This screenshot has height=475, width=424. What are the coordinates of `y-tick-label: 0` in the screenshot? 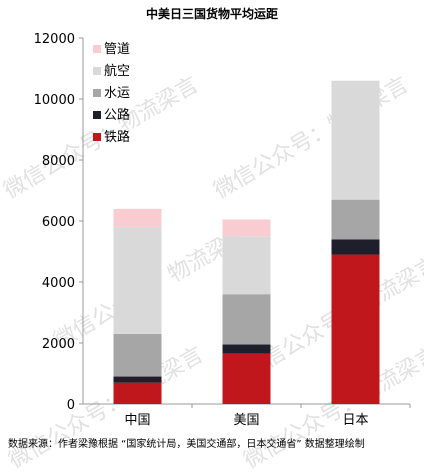 It's located at (71, 405).